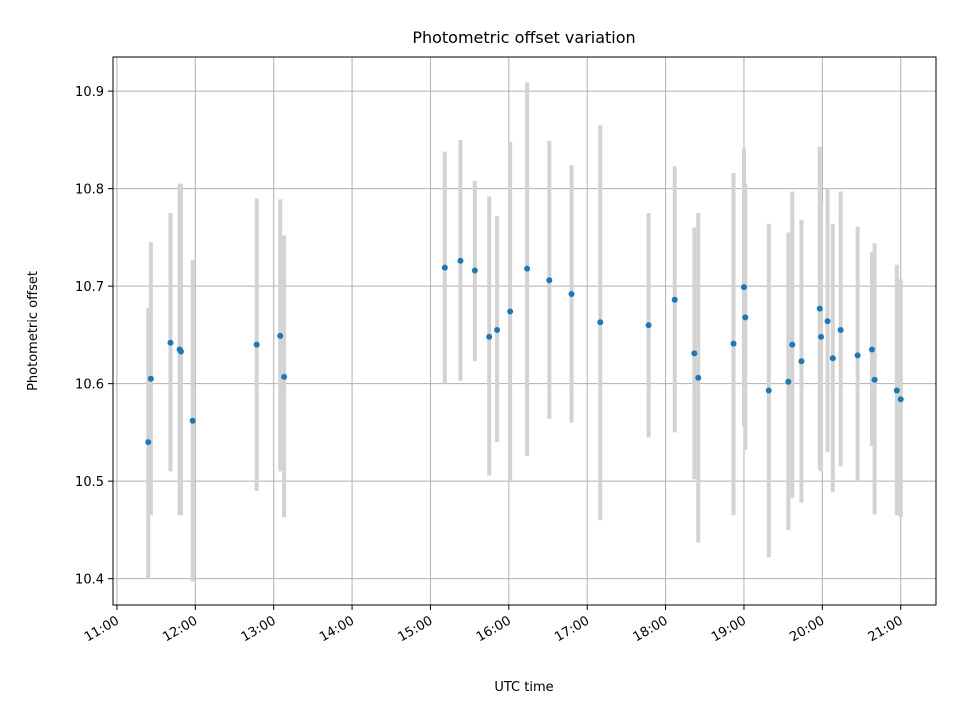  I want to click on y-tick-label: 10.9, so click(89, 92).